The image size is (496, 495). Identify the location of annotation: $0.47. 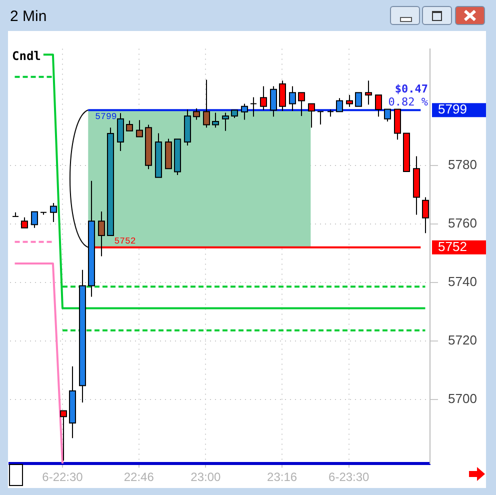
(411, 89).